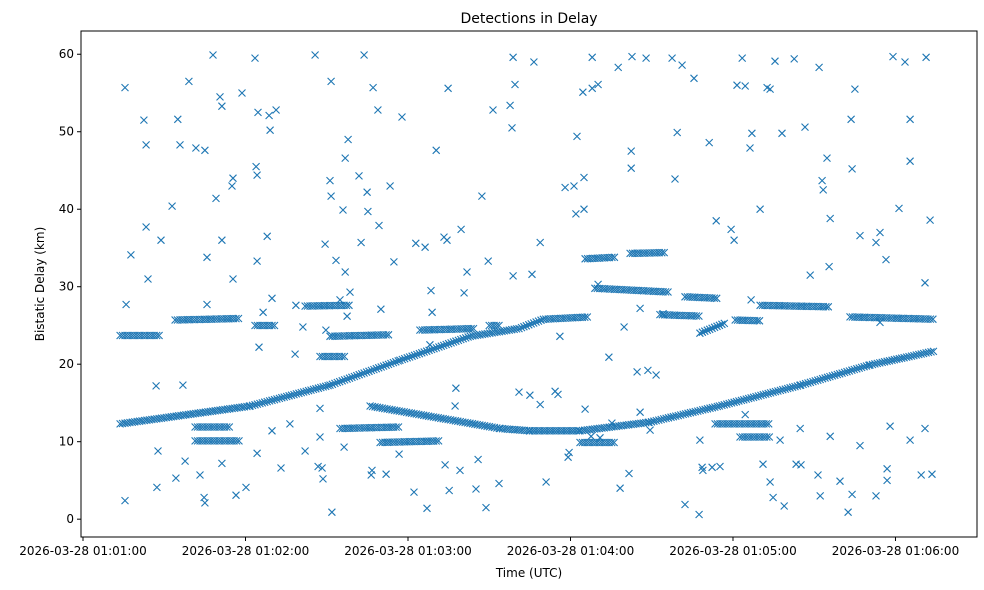 This screenshot has height=590, width=984. Describe the element at coordinates (66, 54) in the screenshot. I see `y-tick-label: 60` at that location.